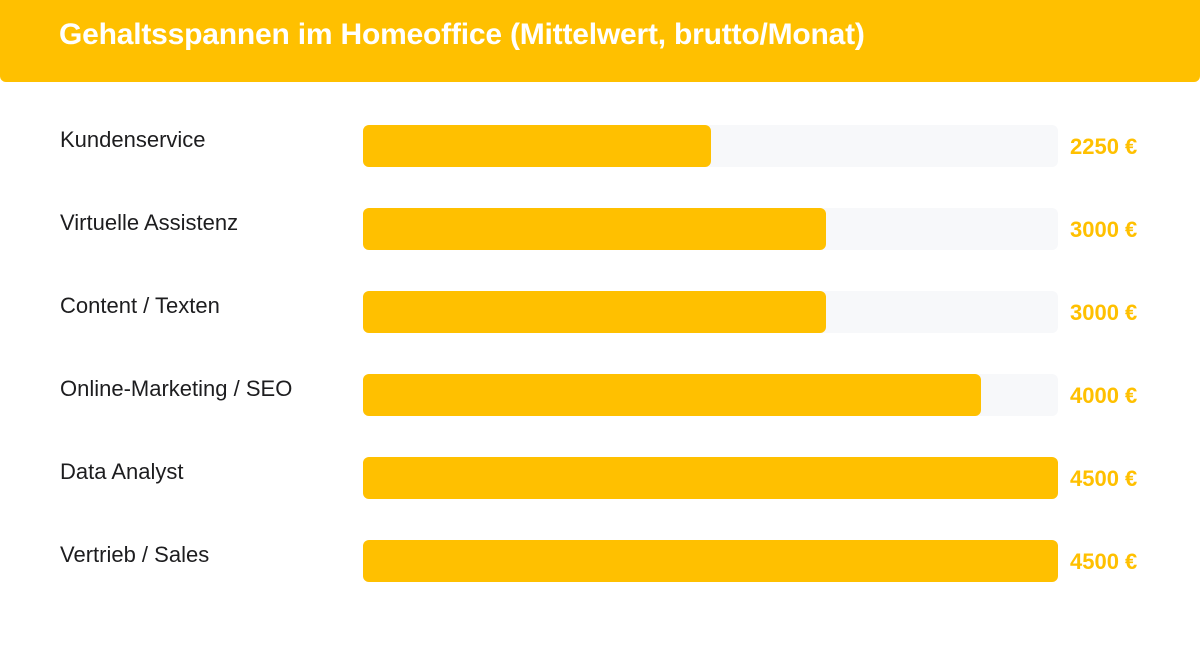 The height and width of the screenshot is (648, 1200). I want to click on category-label: Online-Marketing / SEO, so click(176, 388).